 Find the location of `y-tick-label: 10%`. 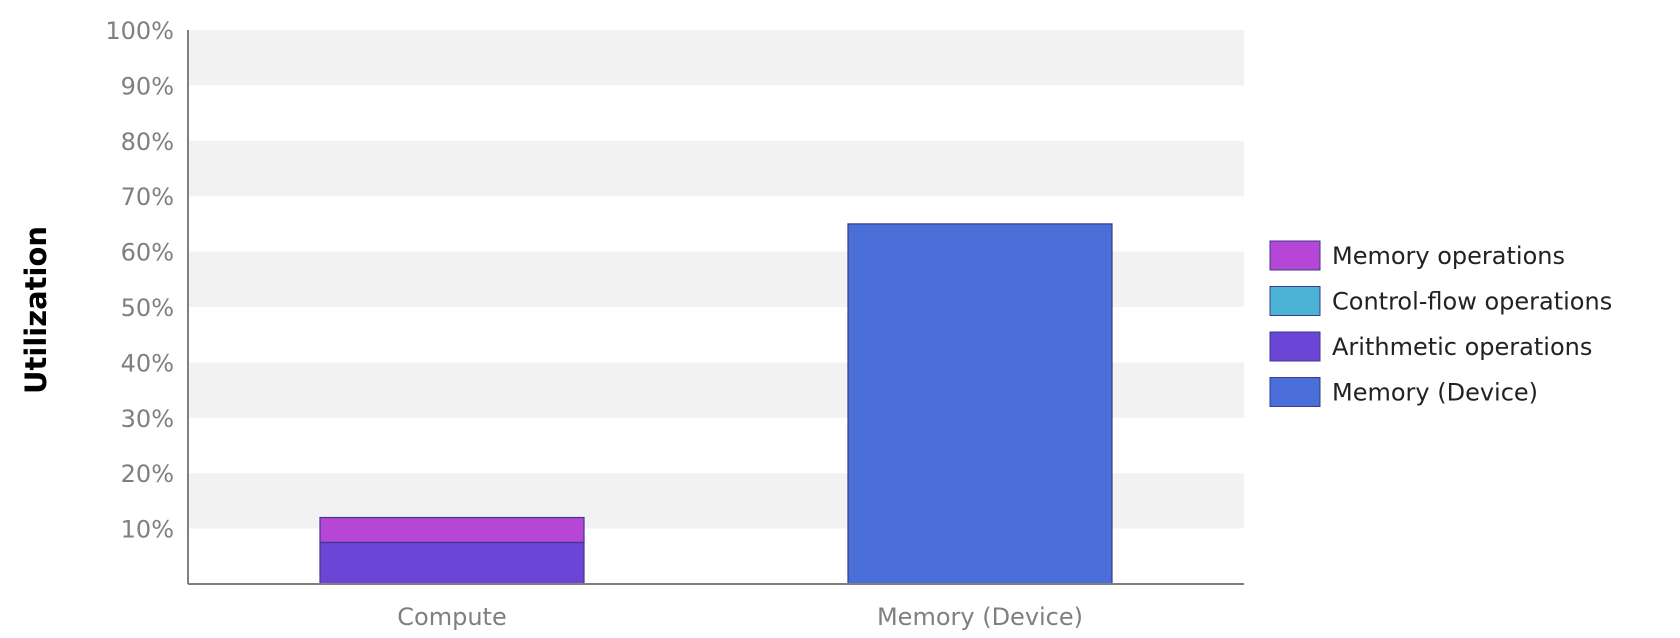

y-tick-label: 10% is located at coordinates (147, 530).